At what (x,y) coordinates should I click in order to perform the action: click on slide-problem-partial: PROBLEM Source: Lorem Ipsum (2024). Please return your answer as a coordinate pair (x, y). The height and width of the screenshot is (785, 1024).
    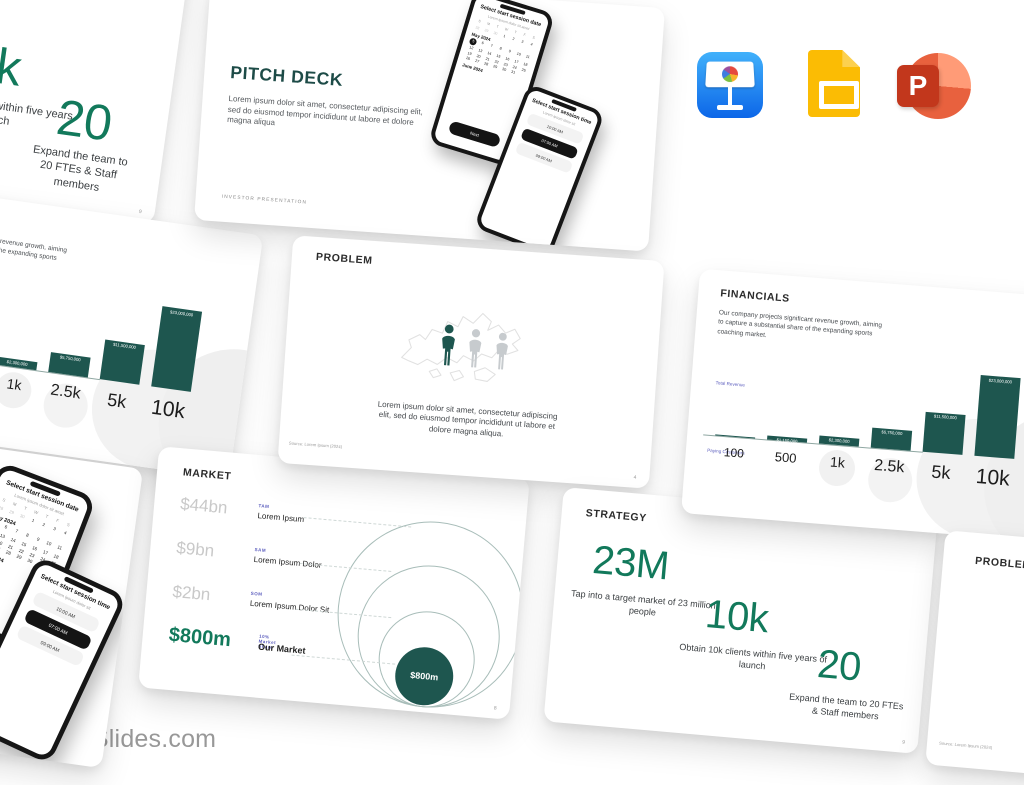
    Looking at the image, I should click on (974, 657).